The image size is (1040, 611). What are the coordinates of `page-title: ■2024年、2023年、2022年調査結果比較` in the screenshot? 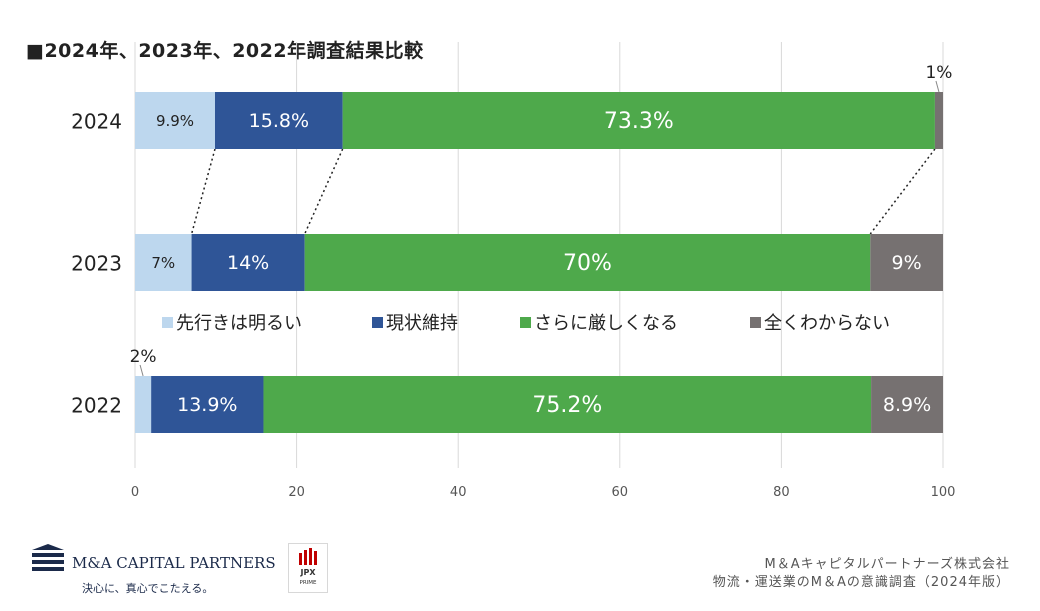 It's located at (225, 51).